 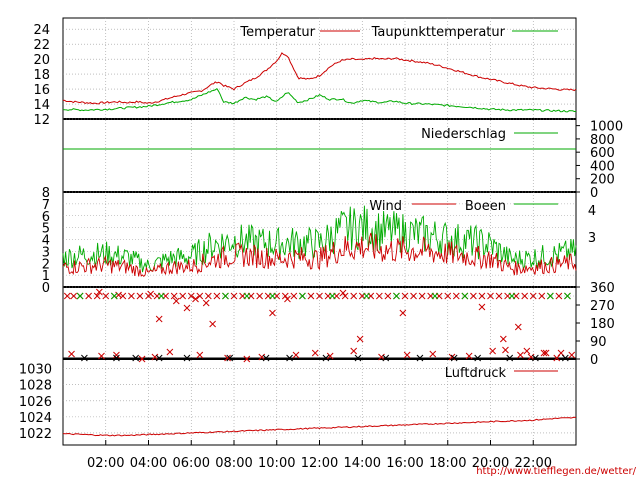 I want to click on y-tick-label: 24, so click(x=41, y=30).